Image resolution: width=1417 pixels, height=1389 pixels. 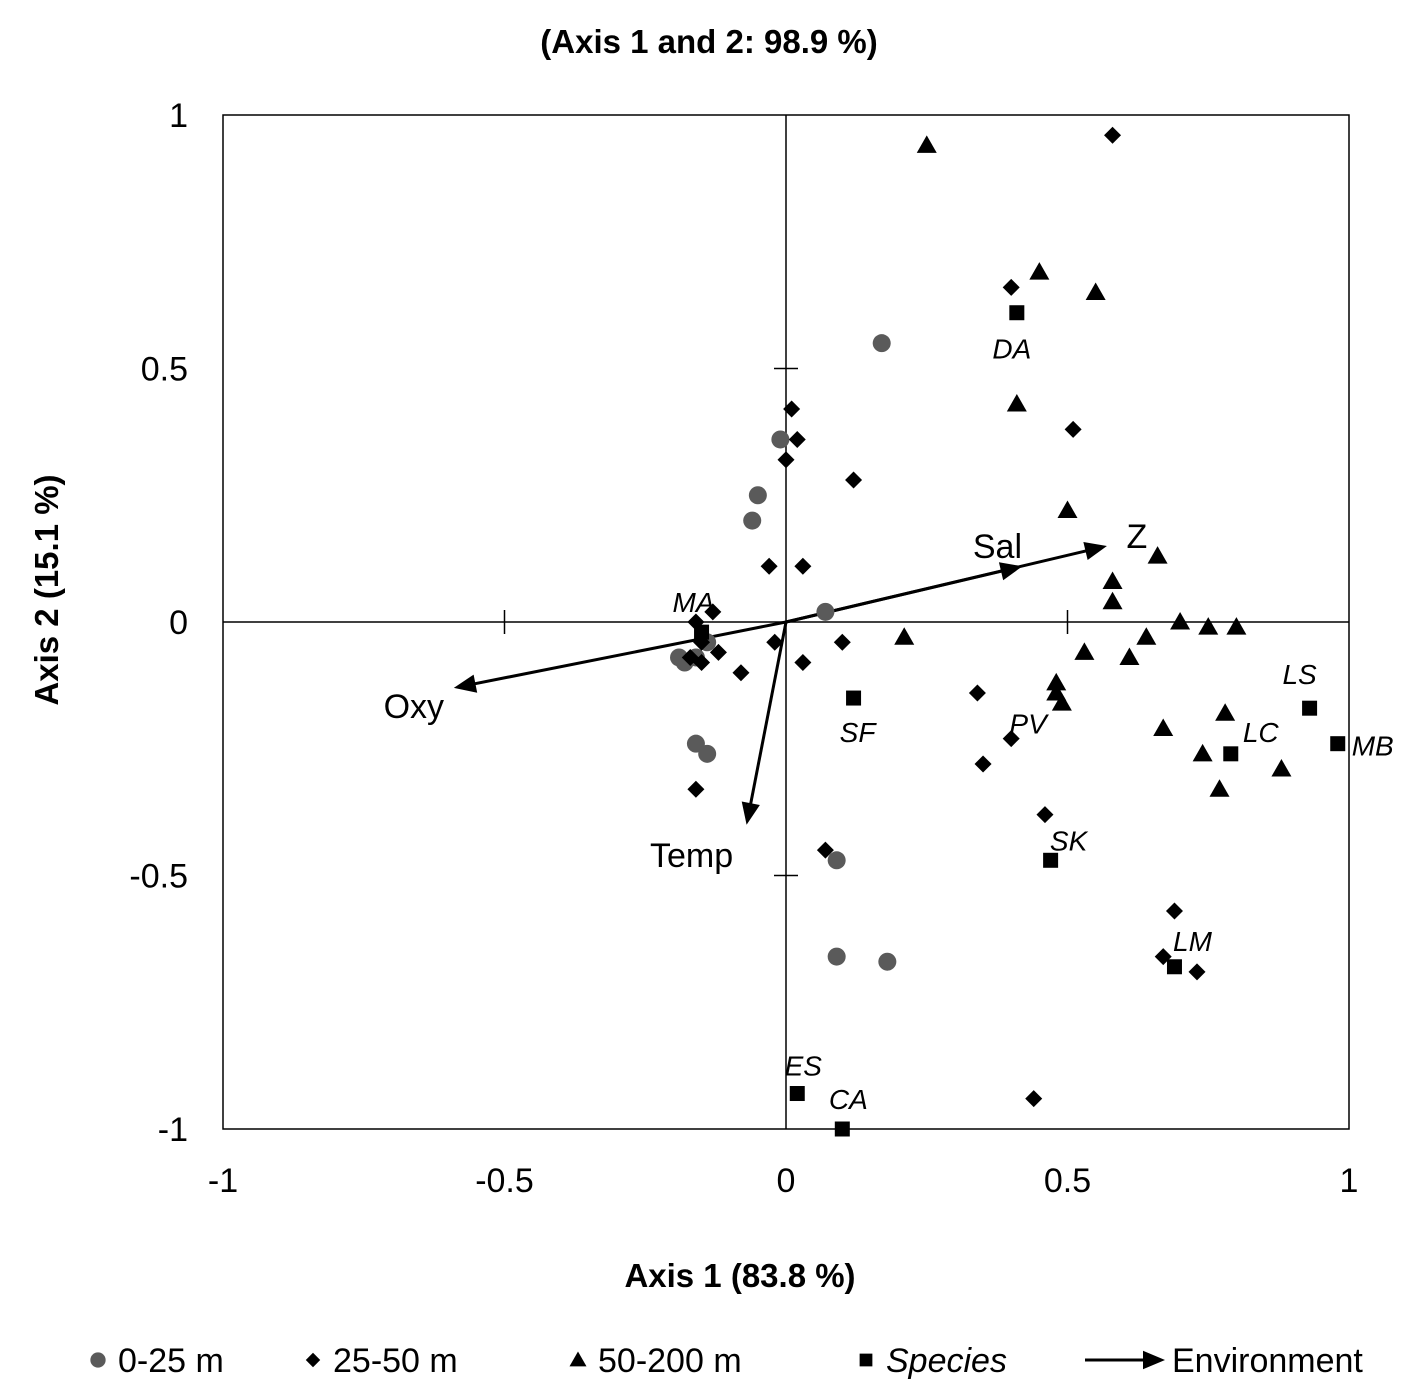 I want to click on legend-arrow-head, so click(x=1154, y=1360).